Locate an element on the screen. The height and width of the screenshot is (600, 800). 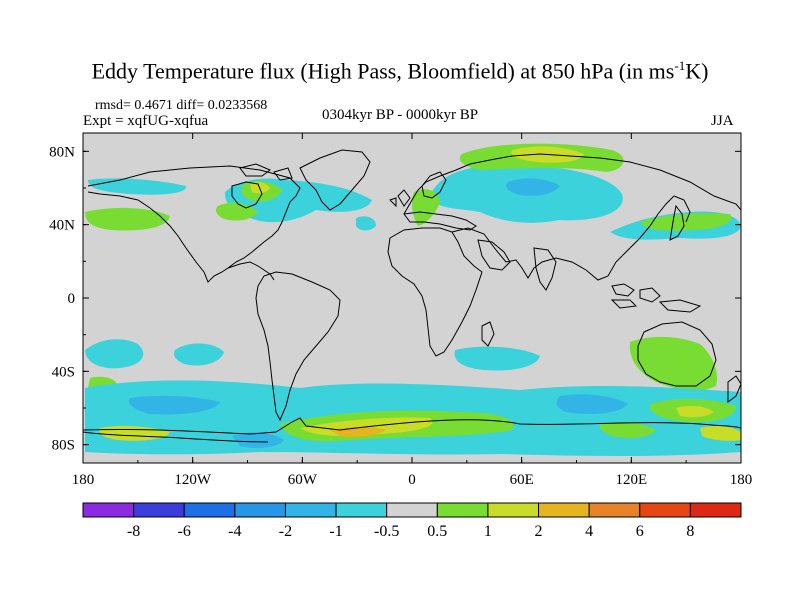
australia-coastline is located at coordinates (677, 354).